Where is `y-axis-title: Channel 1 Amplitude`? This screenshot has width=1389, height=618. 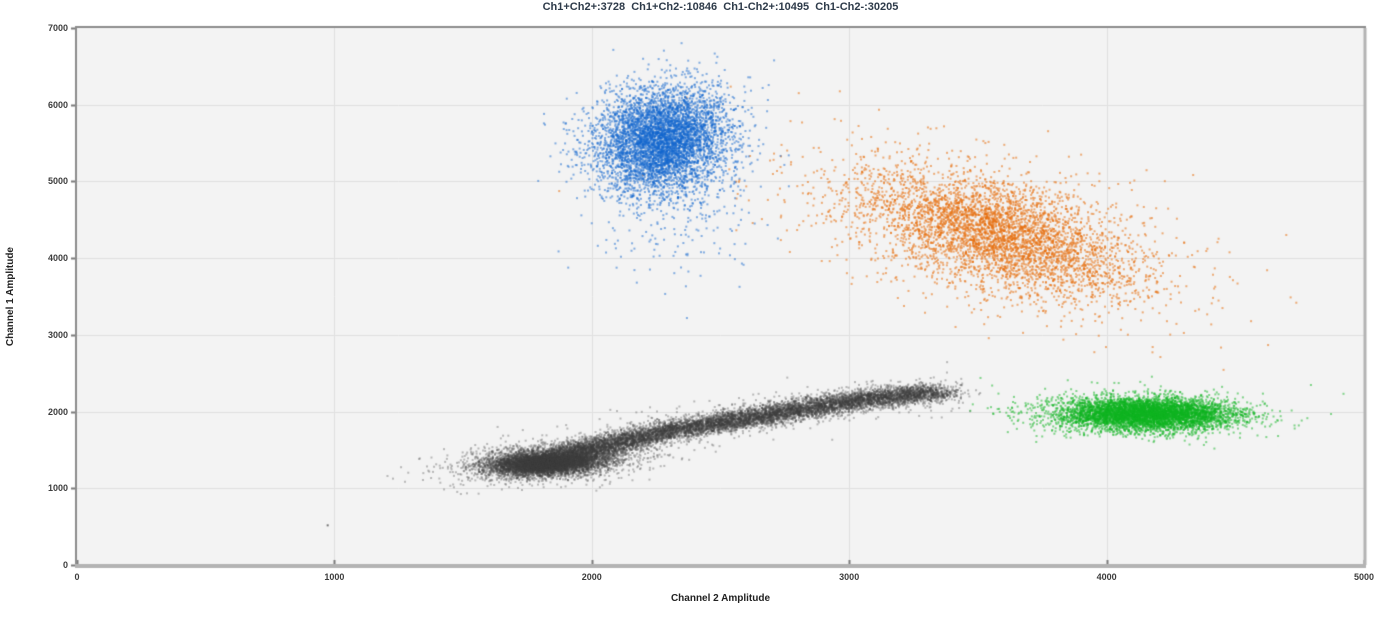 y-axis-title: Channel 1 Amplitude is located at coordinates (10, 296).